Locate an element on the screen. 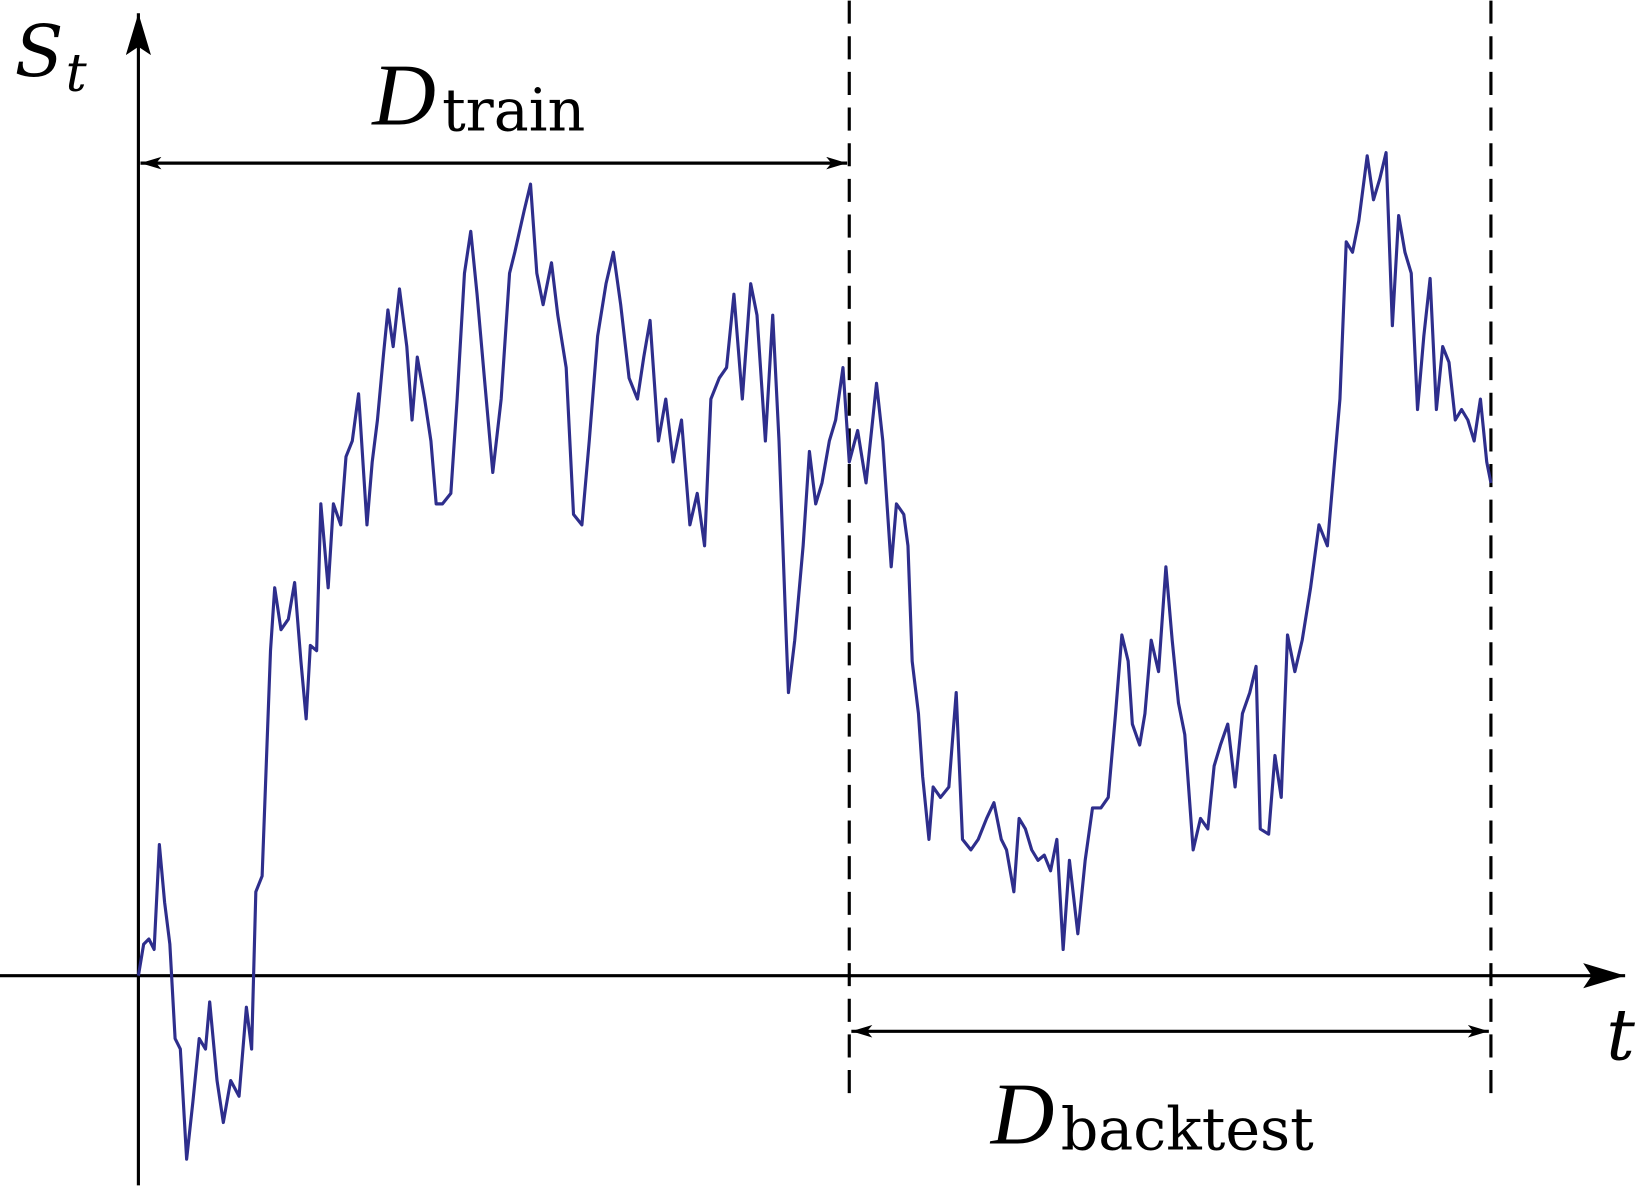 The width and height of the screenshot is (1644, 1186). backtest-symbol: D is located at coordinates (1022, 1114).